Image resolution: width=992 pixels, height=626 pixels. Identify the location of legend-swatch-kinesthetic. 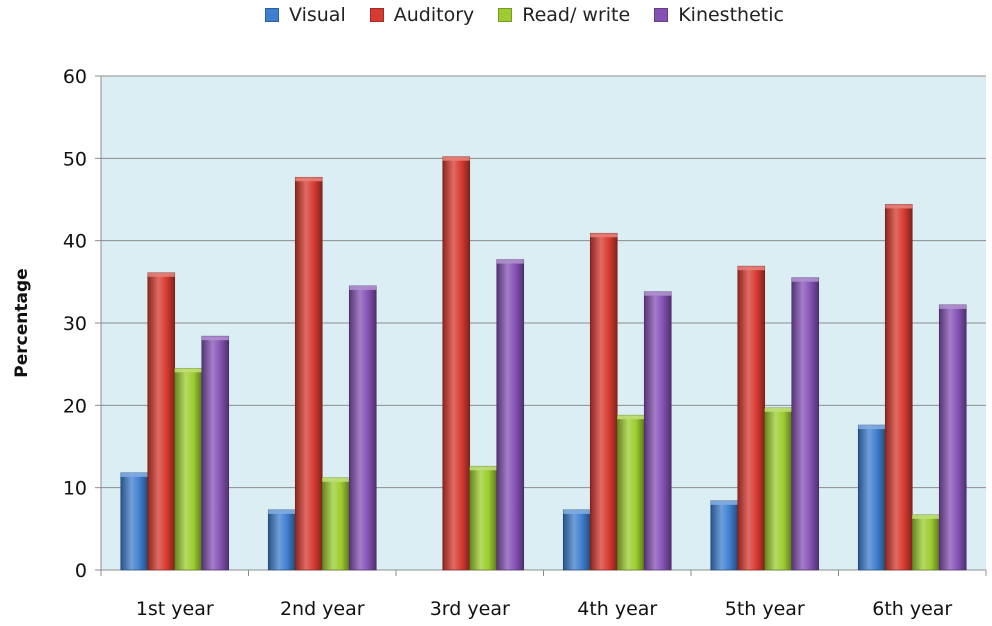
(661, 15).